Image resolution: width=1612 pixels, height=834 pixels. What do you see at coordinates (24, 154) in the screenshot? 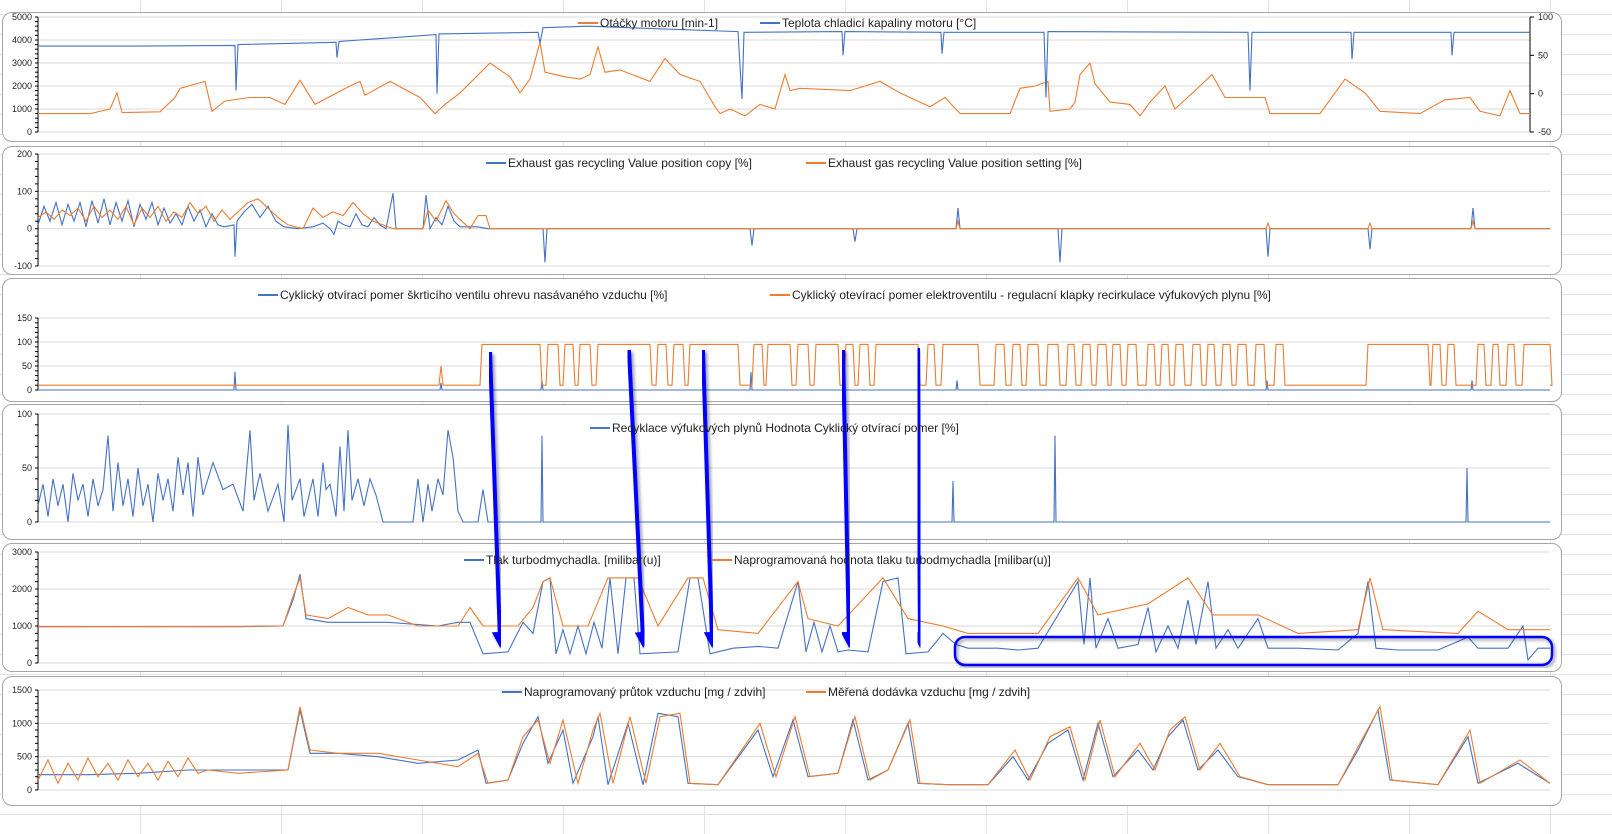
I see `y-tick-label: 200` at bounding box center [24, 154].